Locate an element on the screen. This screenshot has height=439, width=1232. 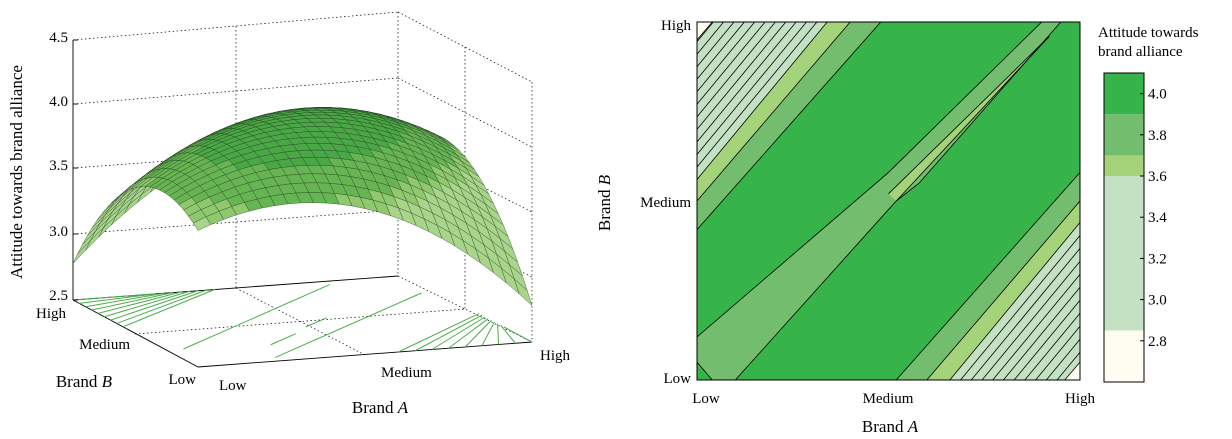
contour-x-ticks: Low Medium High is located at coordinates (893, 399).